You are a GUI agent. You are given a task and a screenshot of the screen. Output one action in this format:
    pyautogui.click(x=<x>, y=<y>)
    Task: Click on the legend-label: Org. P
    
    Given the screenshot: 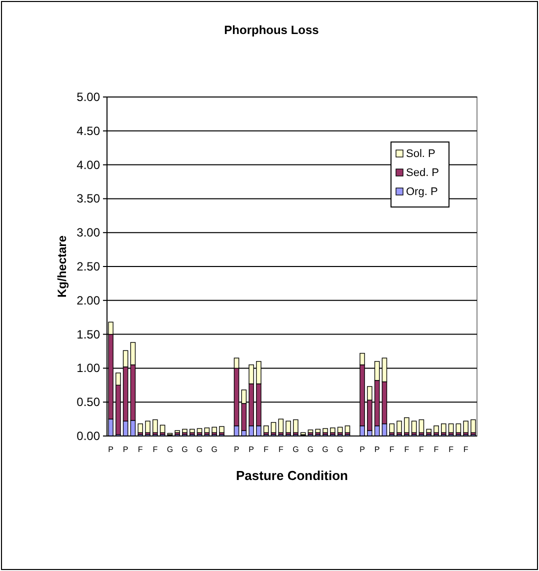 What is the action you would take?
    pyautogui.click(x=422, y=192)
    